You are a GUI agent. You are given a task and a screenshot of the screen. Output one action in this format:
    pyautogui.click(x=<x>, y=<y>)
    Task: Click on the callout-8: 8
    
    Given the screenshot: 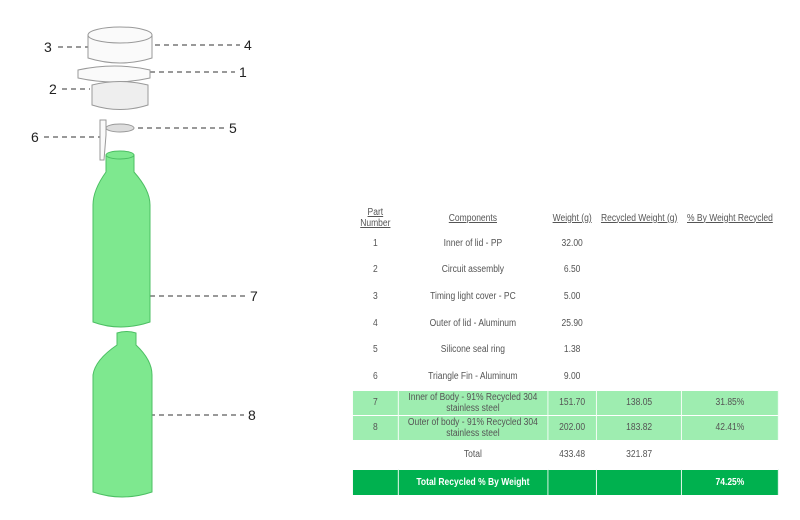 What is the action you would take?
    pyautogui.click(x=252, y=415)
    